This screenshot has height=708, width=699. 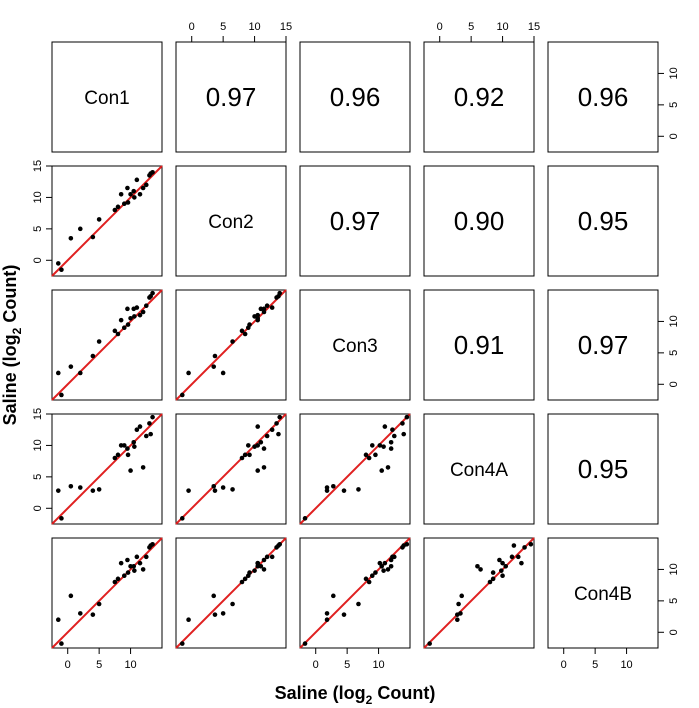 What do you see at coordinates (106, 98) in the screenshot?
I see `variable-name: Con1` at bounding box center [106, 98].